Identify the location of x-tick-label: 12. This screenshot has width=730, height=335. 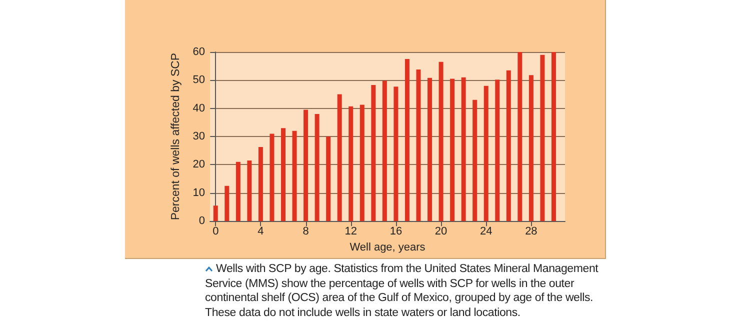
(350, 232).